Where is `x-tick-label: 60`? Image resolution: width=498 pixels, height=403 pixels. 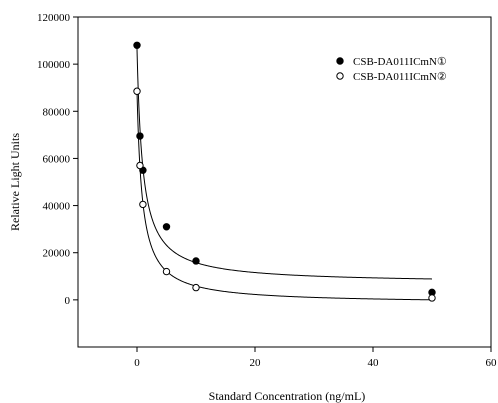 x-tick-label: 60 is located at coordinates (492, 363).